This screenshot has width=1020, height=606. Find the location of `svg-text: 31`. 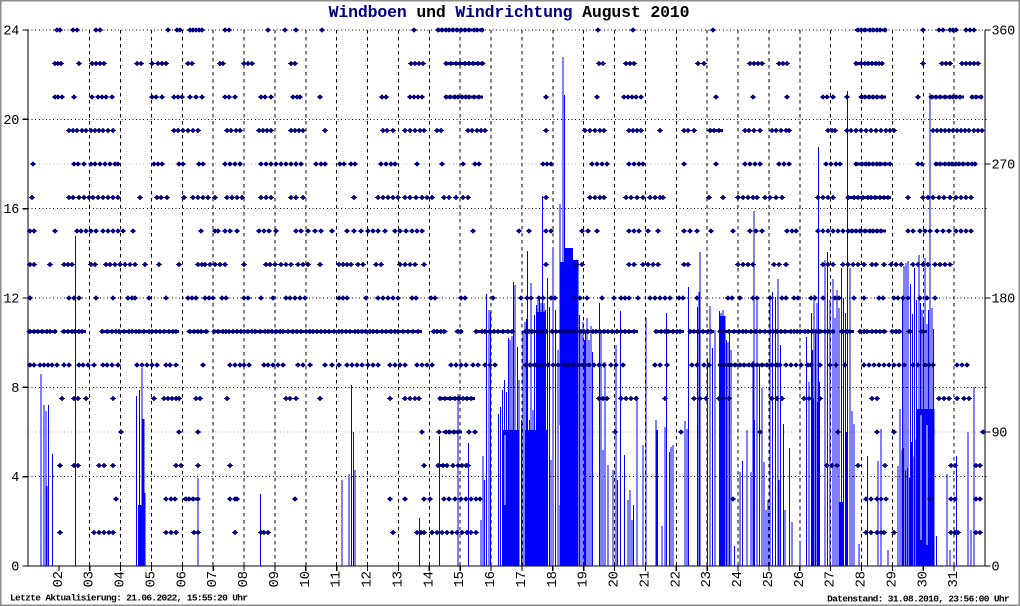

svg-text: 31 is located at coordinates (954, 579).